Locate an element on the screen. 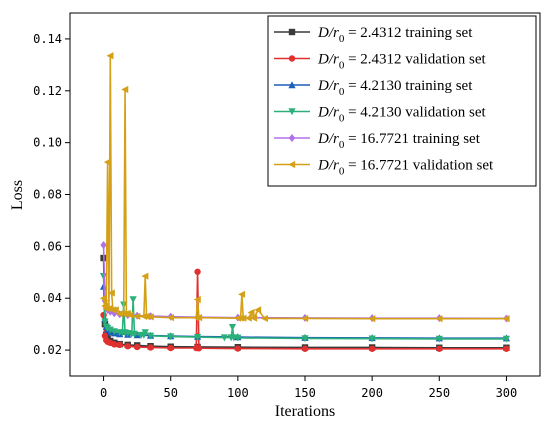 Image resolution: width=550 pixels, height=432 pixels. legend-label-rest: = 2.4312 validation set is located at coordinates (415, 60).